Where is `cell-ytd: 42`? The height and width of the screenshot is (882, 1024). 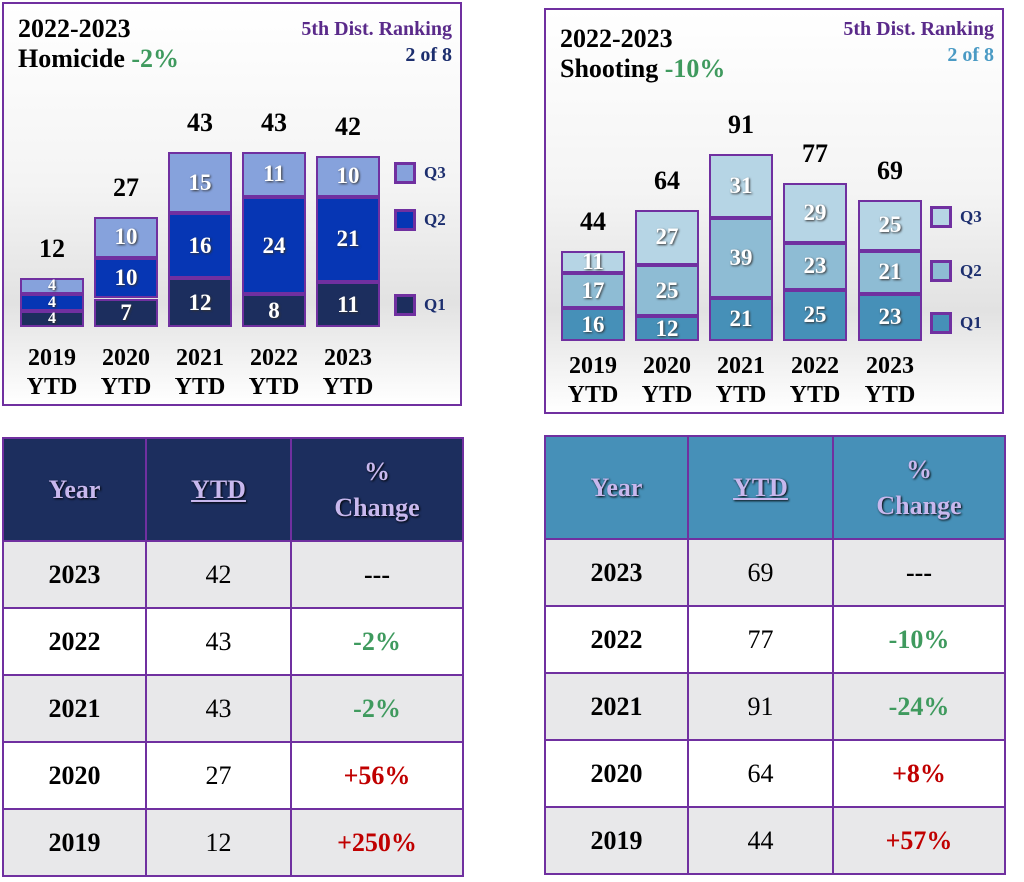 cell-ytd: 42 is located at coordinates (218, 574).